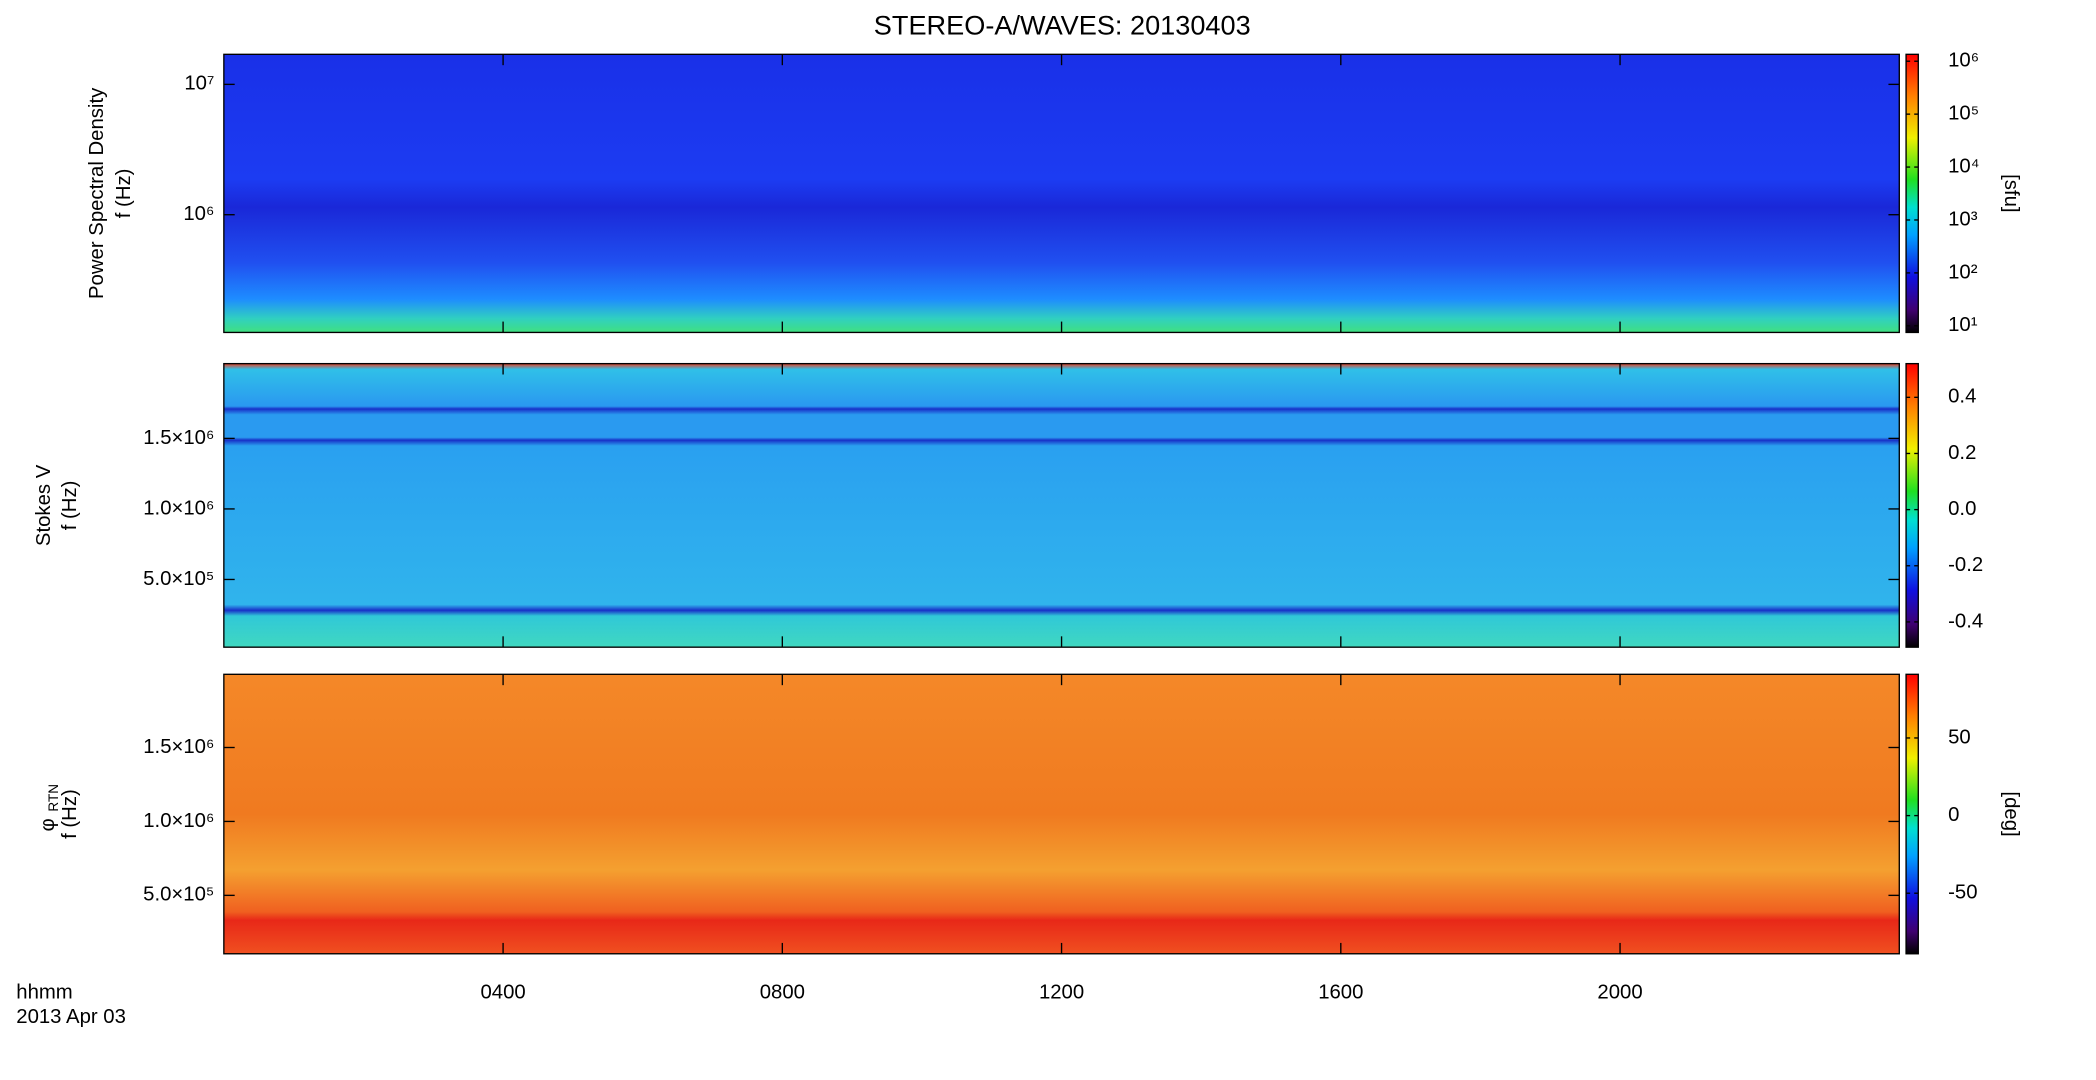 This screenshot has height=1080, width=2096. I want to click on colorbar-tick-label: 10⁴, so click(1963, 166).